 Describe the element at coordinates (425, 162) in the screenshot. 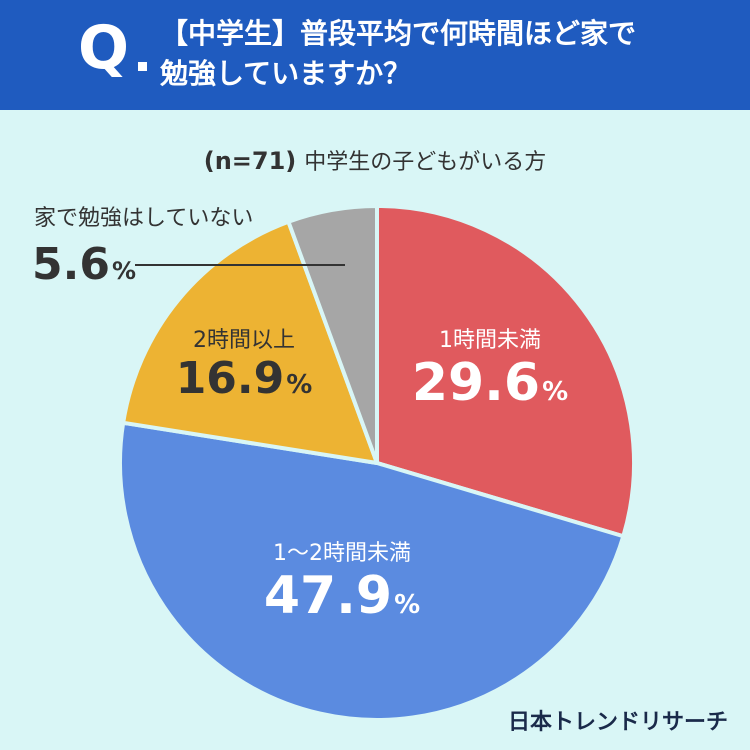

I see `sample-description: 中学生の子どもがいる方` at that location.